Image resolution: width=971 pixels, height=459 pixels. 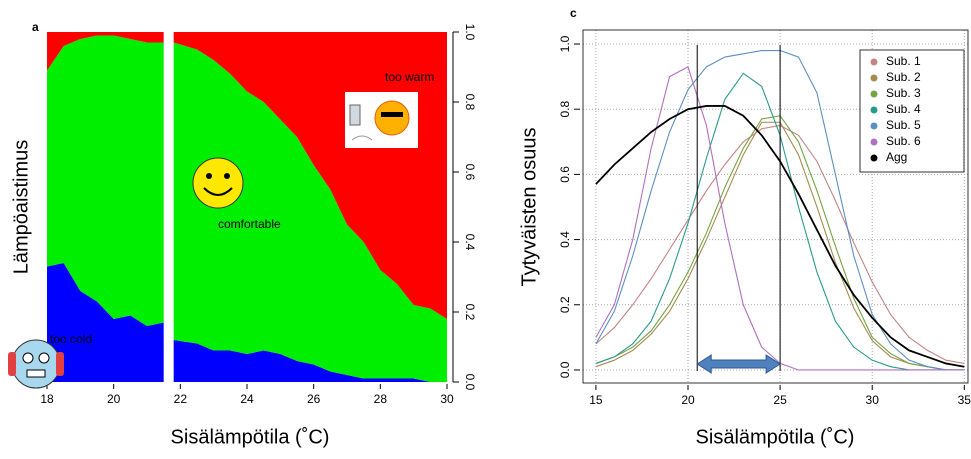 What do you see at coordinates (903, 77) in the screenshot?
I see `legend-label: Sub. 2` at bounding box center [903, 77].